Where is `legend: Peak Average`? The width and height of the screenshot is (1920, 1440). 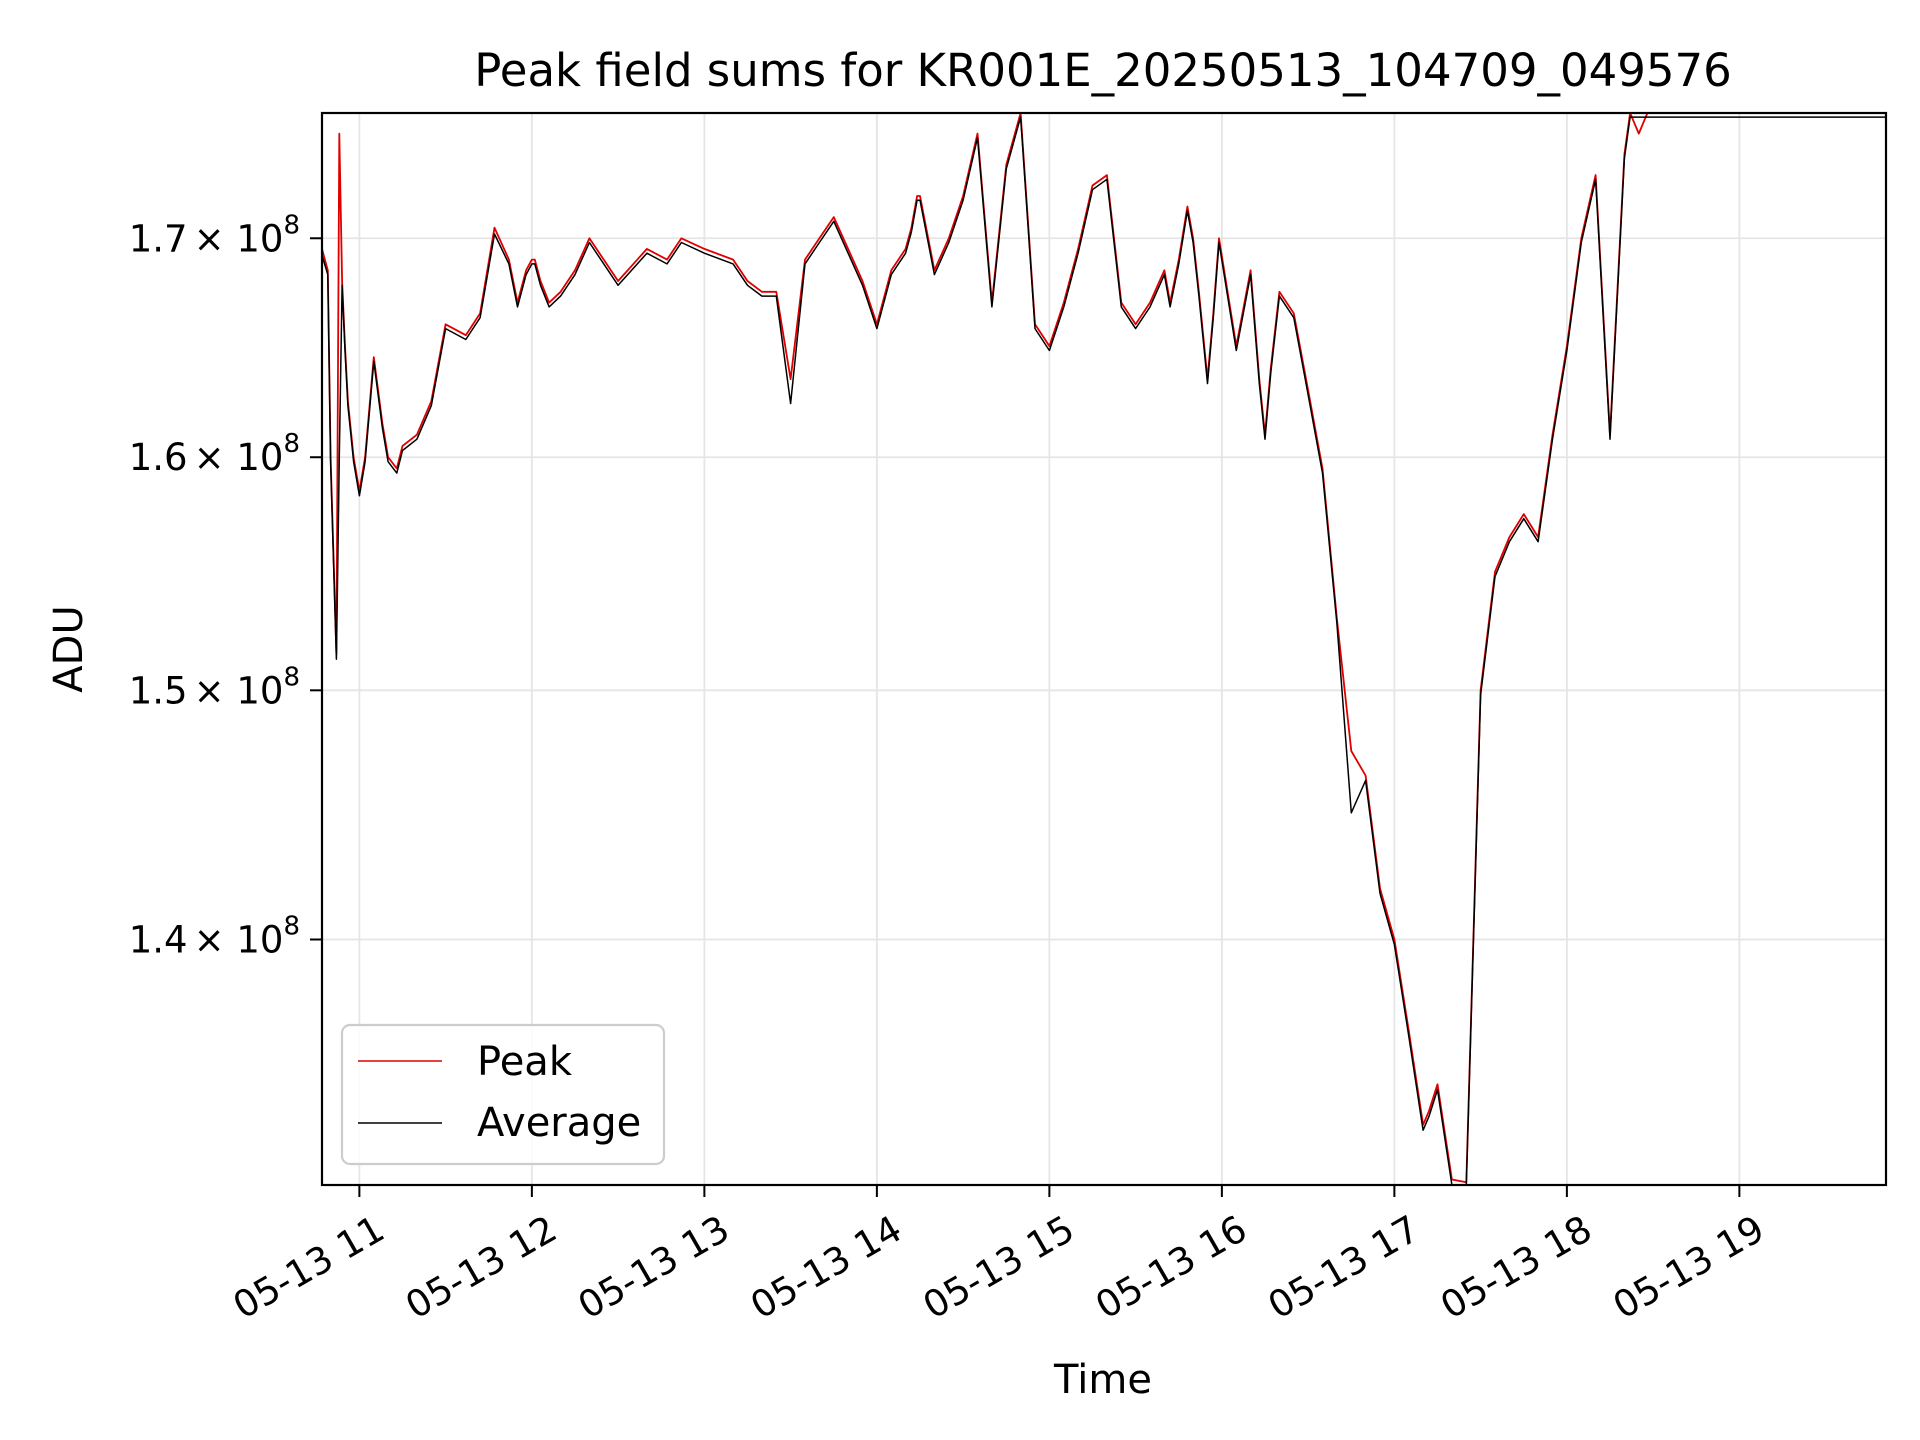
legend: Peak Average is located at coordinates (503, 1094).